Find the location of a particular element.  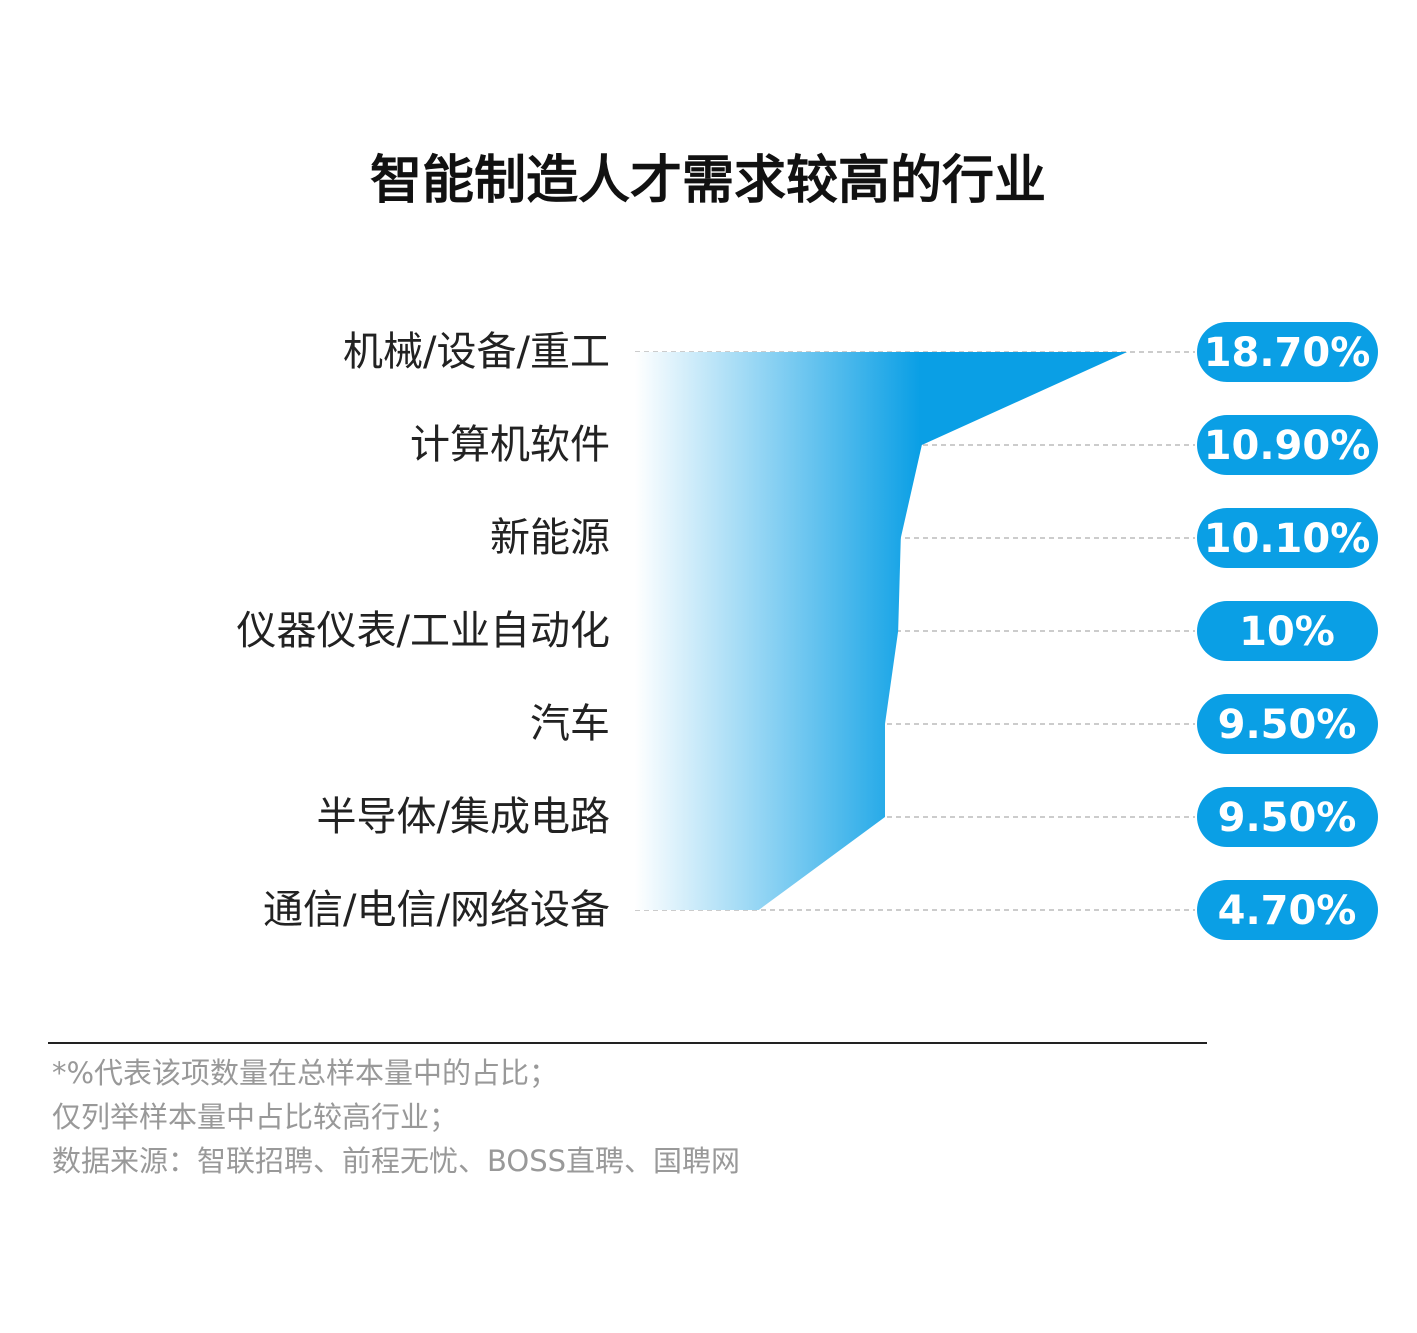

chart-title: 智能制造人才需求较高的行业 is located at coordinates (708, 181).